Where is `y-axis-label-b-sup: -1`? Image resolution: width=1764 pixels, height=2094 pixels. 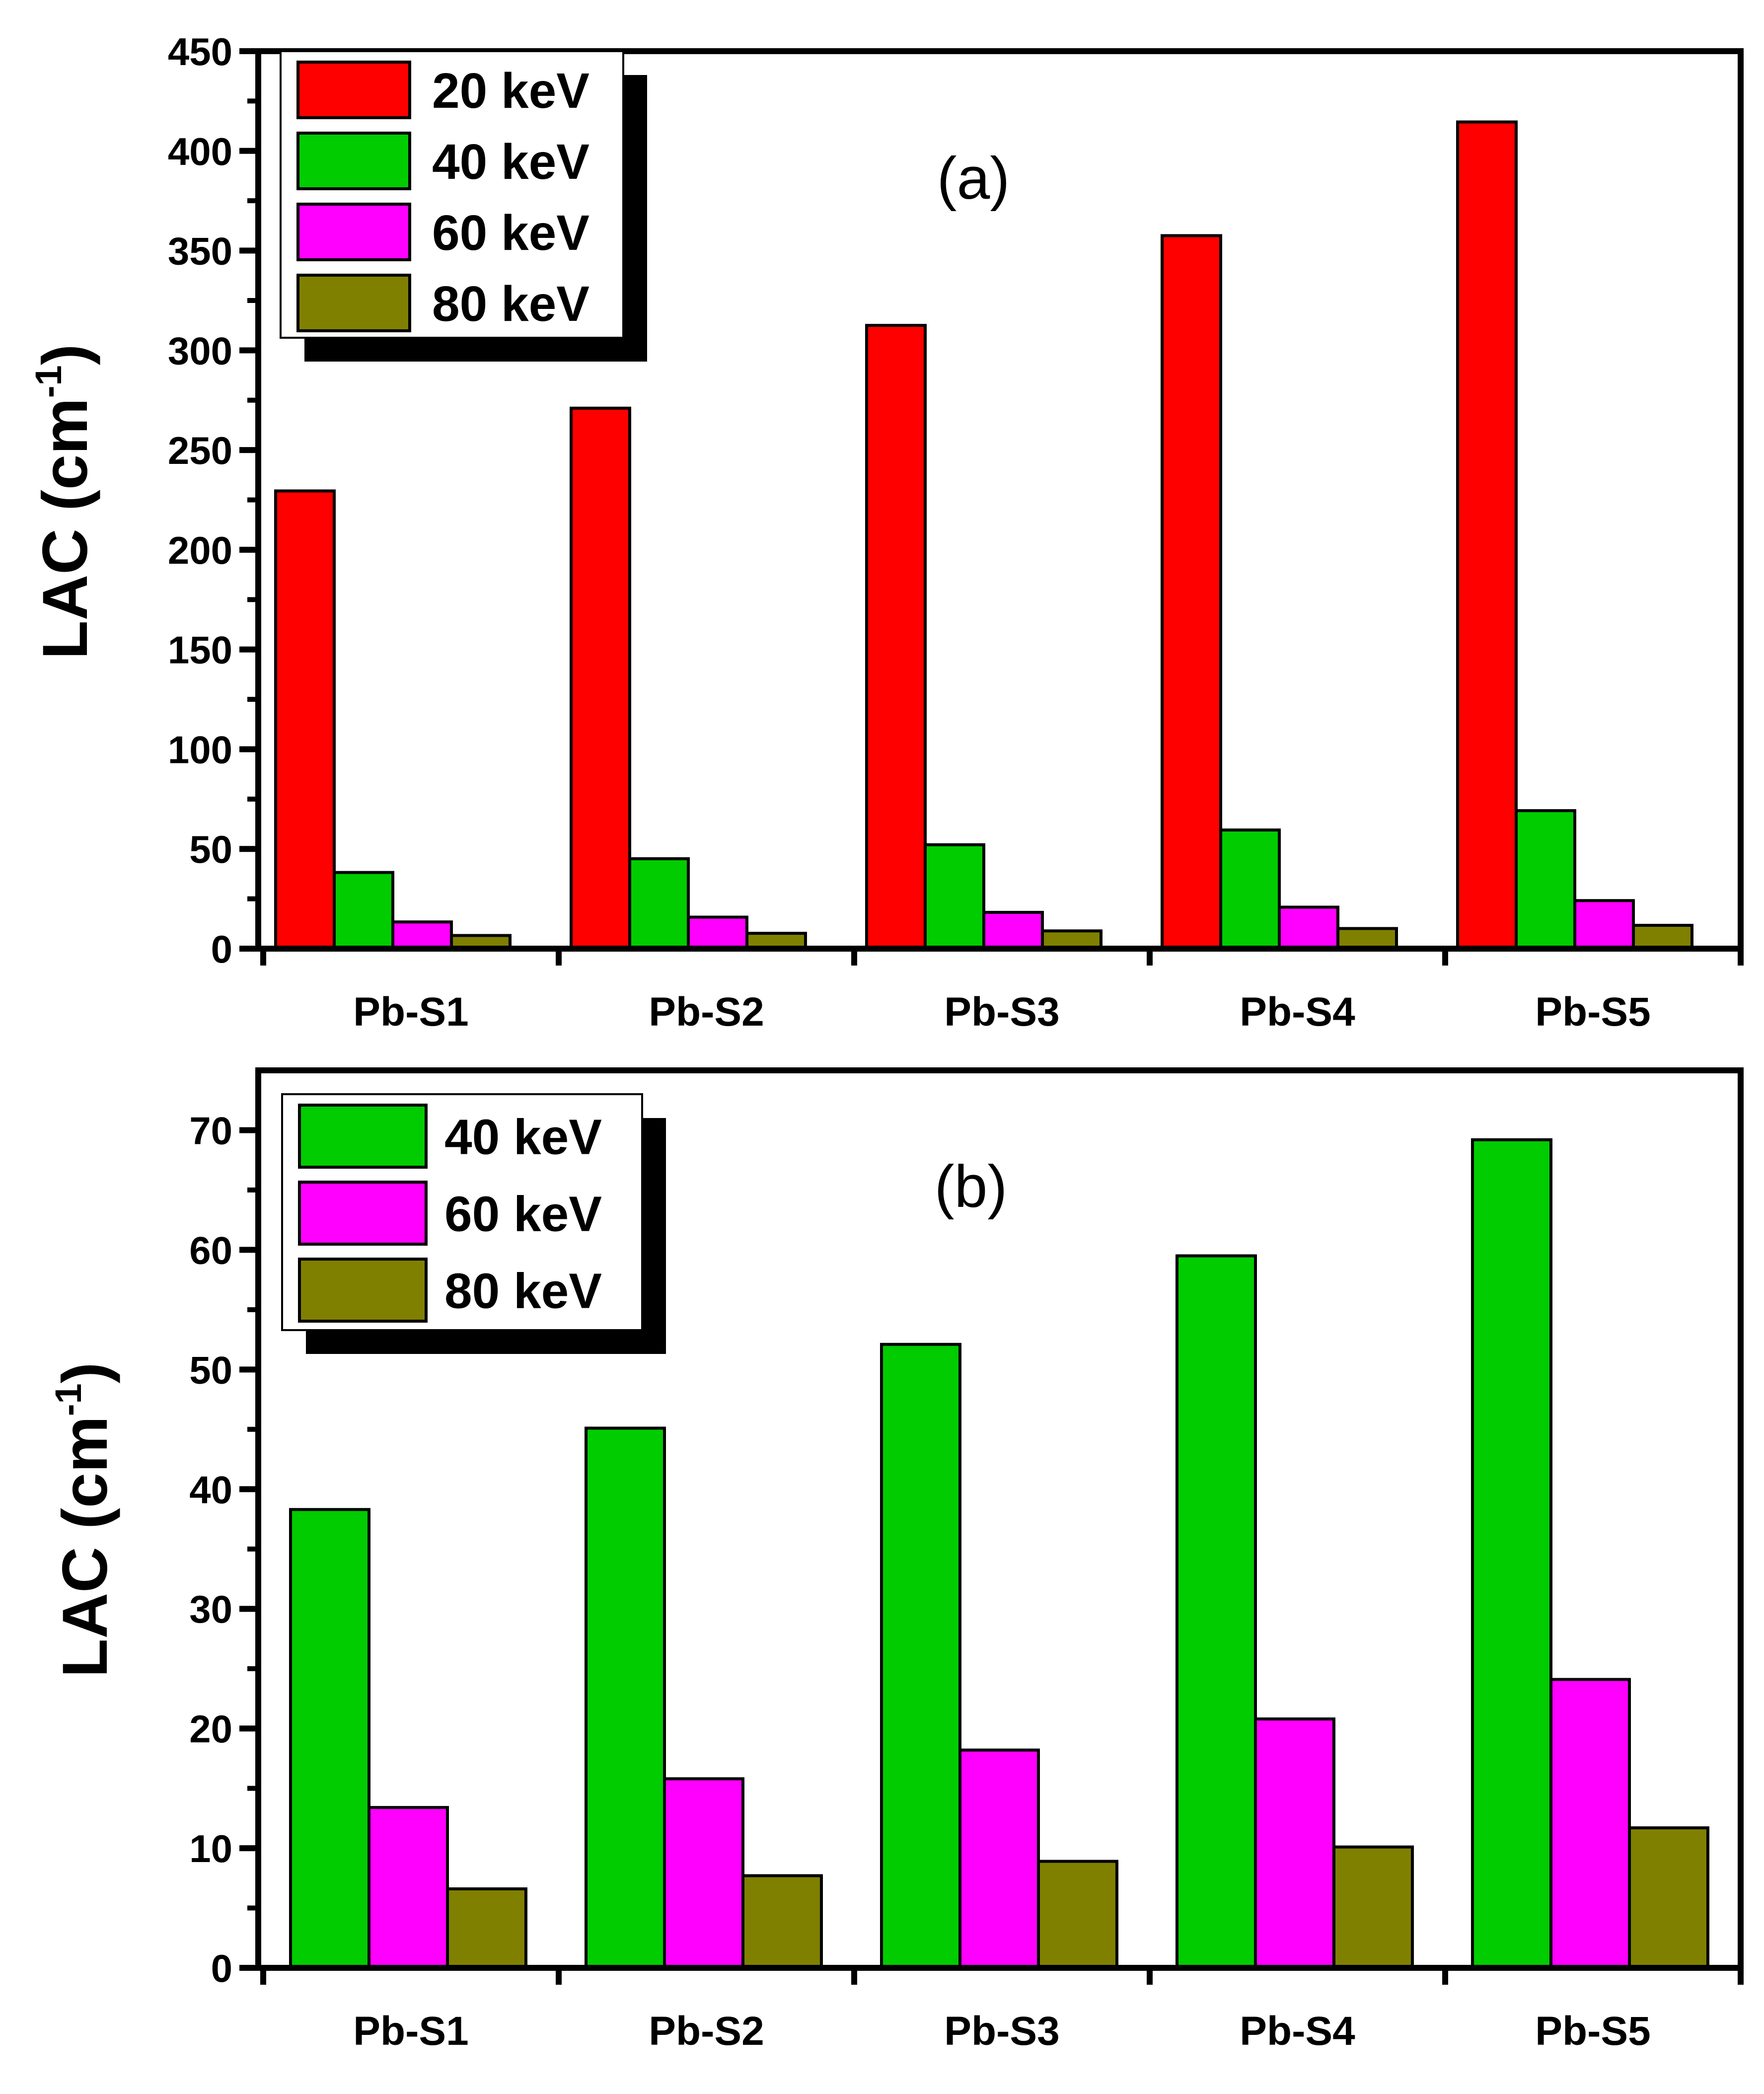
y-axis-label-b-sup: -1 is located at coordinates (68, 1399).